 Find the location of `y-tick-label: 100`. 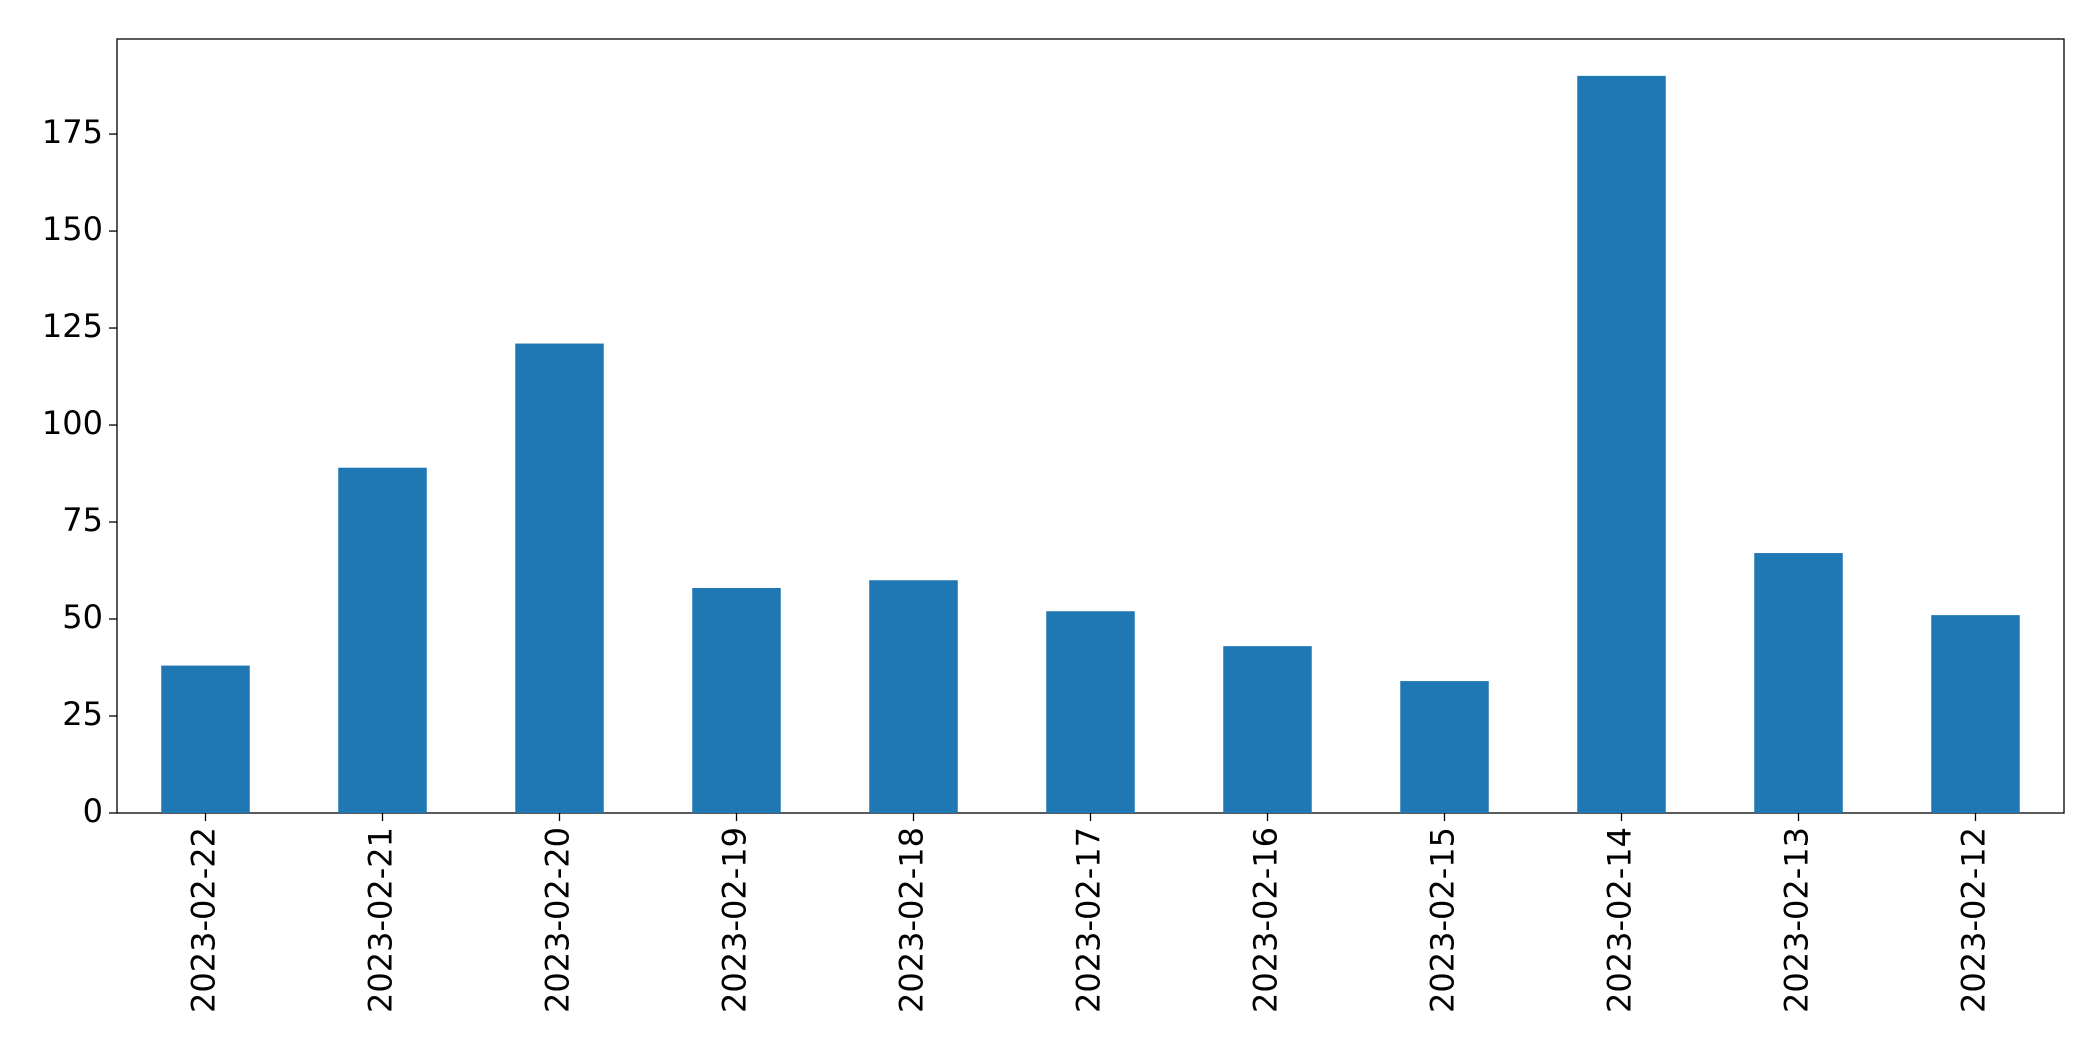

y-tick-label: 100 is located at coordinates (72, 423).